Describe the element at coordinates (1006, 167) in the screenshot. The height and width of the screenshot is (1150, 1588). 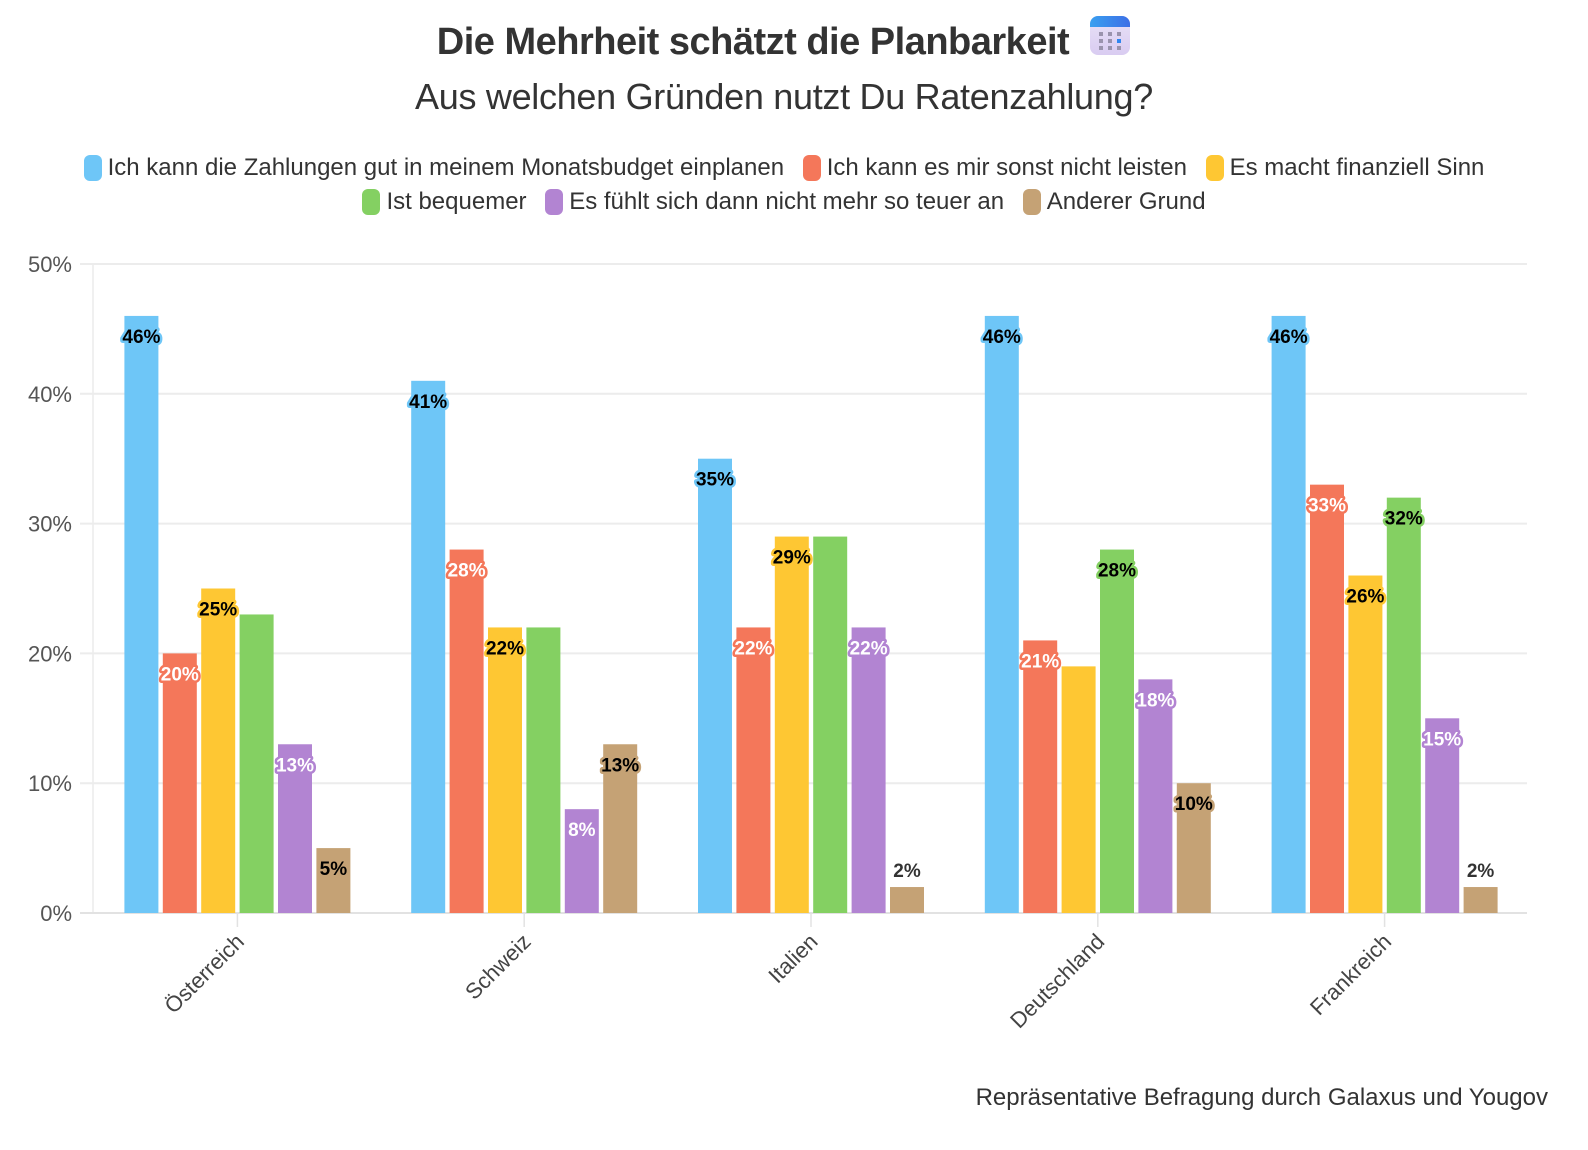
I see `legend-label: Ich kann es mir sonst nicht leisten` at that location.